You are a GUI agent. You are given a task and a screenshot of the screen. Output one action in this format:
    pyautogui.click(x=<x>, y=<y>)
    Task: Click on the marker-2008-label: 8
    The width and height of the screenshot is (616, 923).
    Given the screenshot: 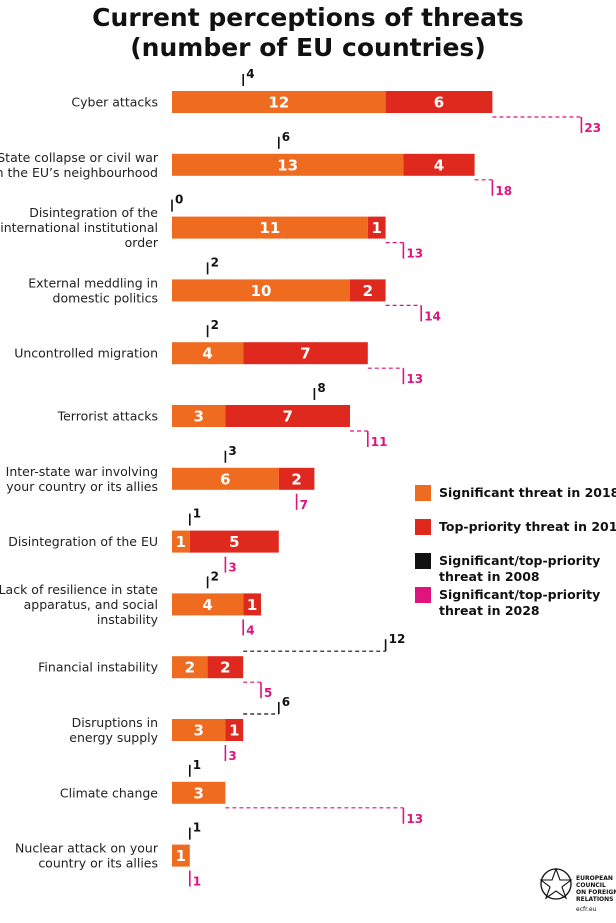 What is the action you would take?
    pyautogui.click(x=321, y=388)
    